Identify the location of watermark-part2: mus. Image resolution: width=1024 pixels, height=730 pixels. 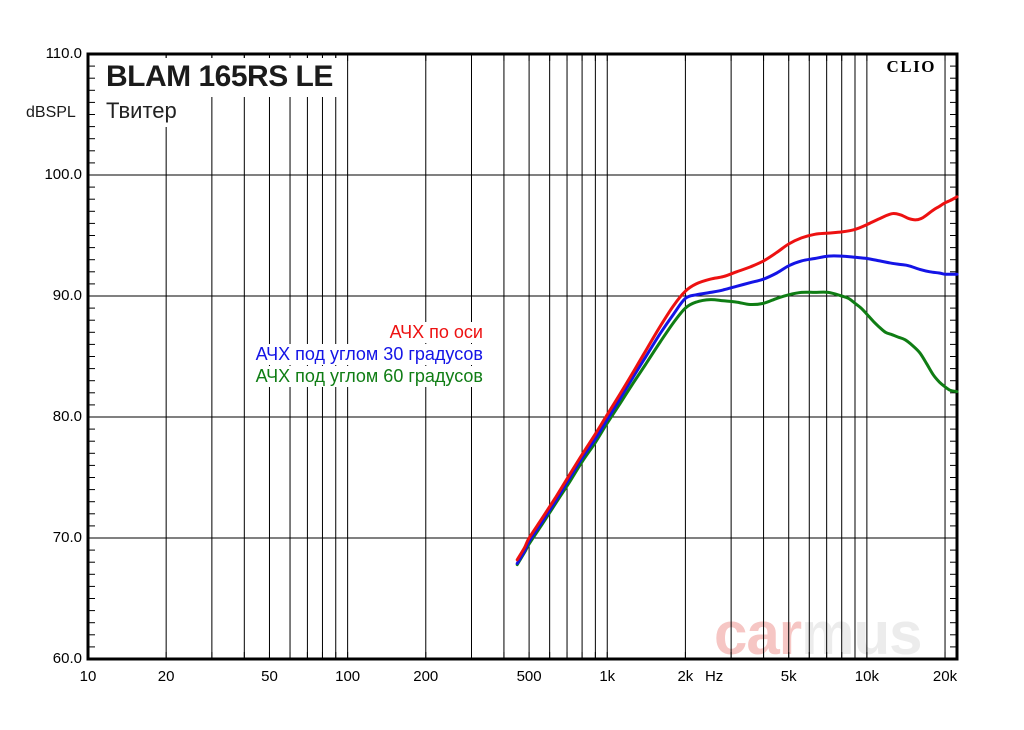
(861, 633).